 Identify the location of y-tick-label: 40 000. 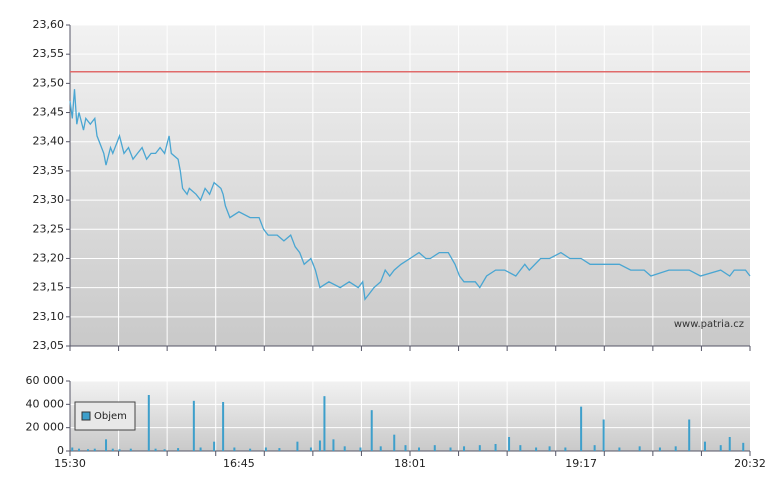
(45, 403).